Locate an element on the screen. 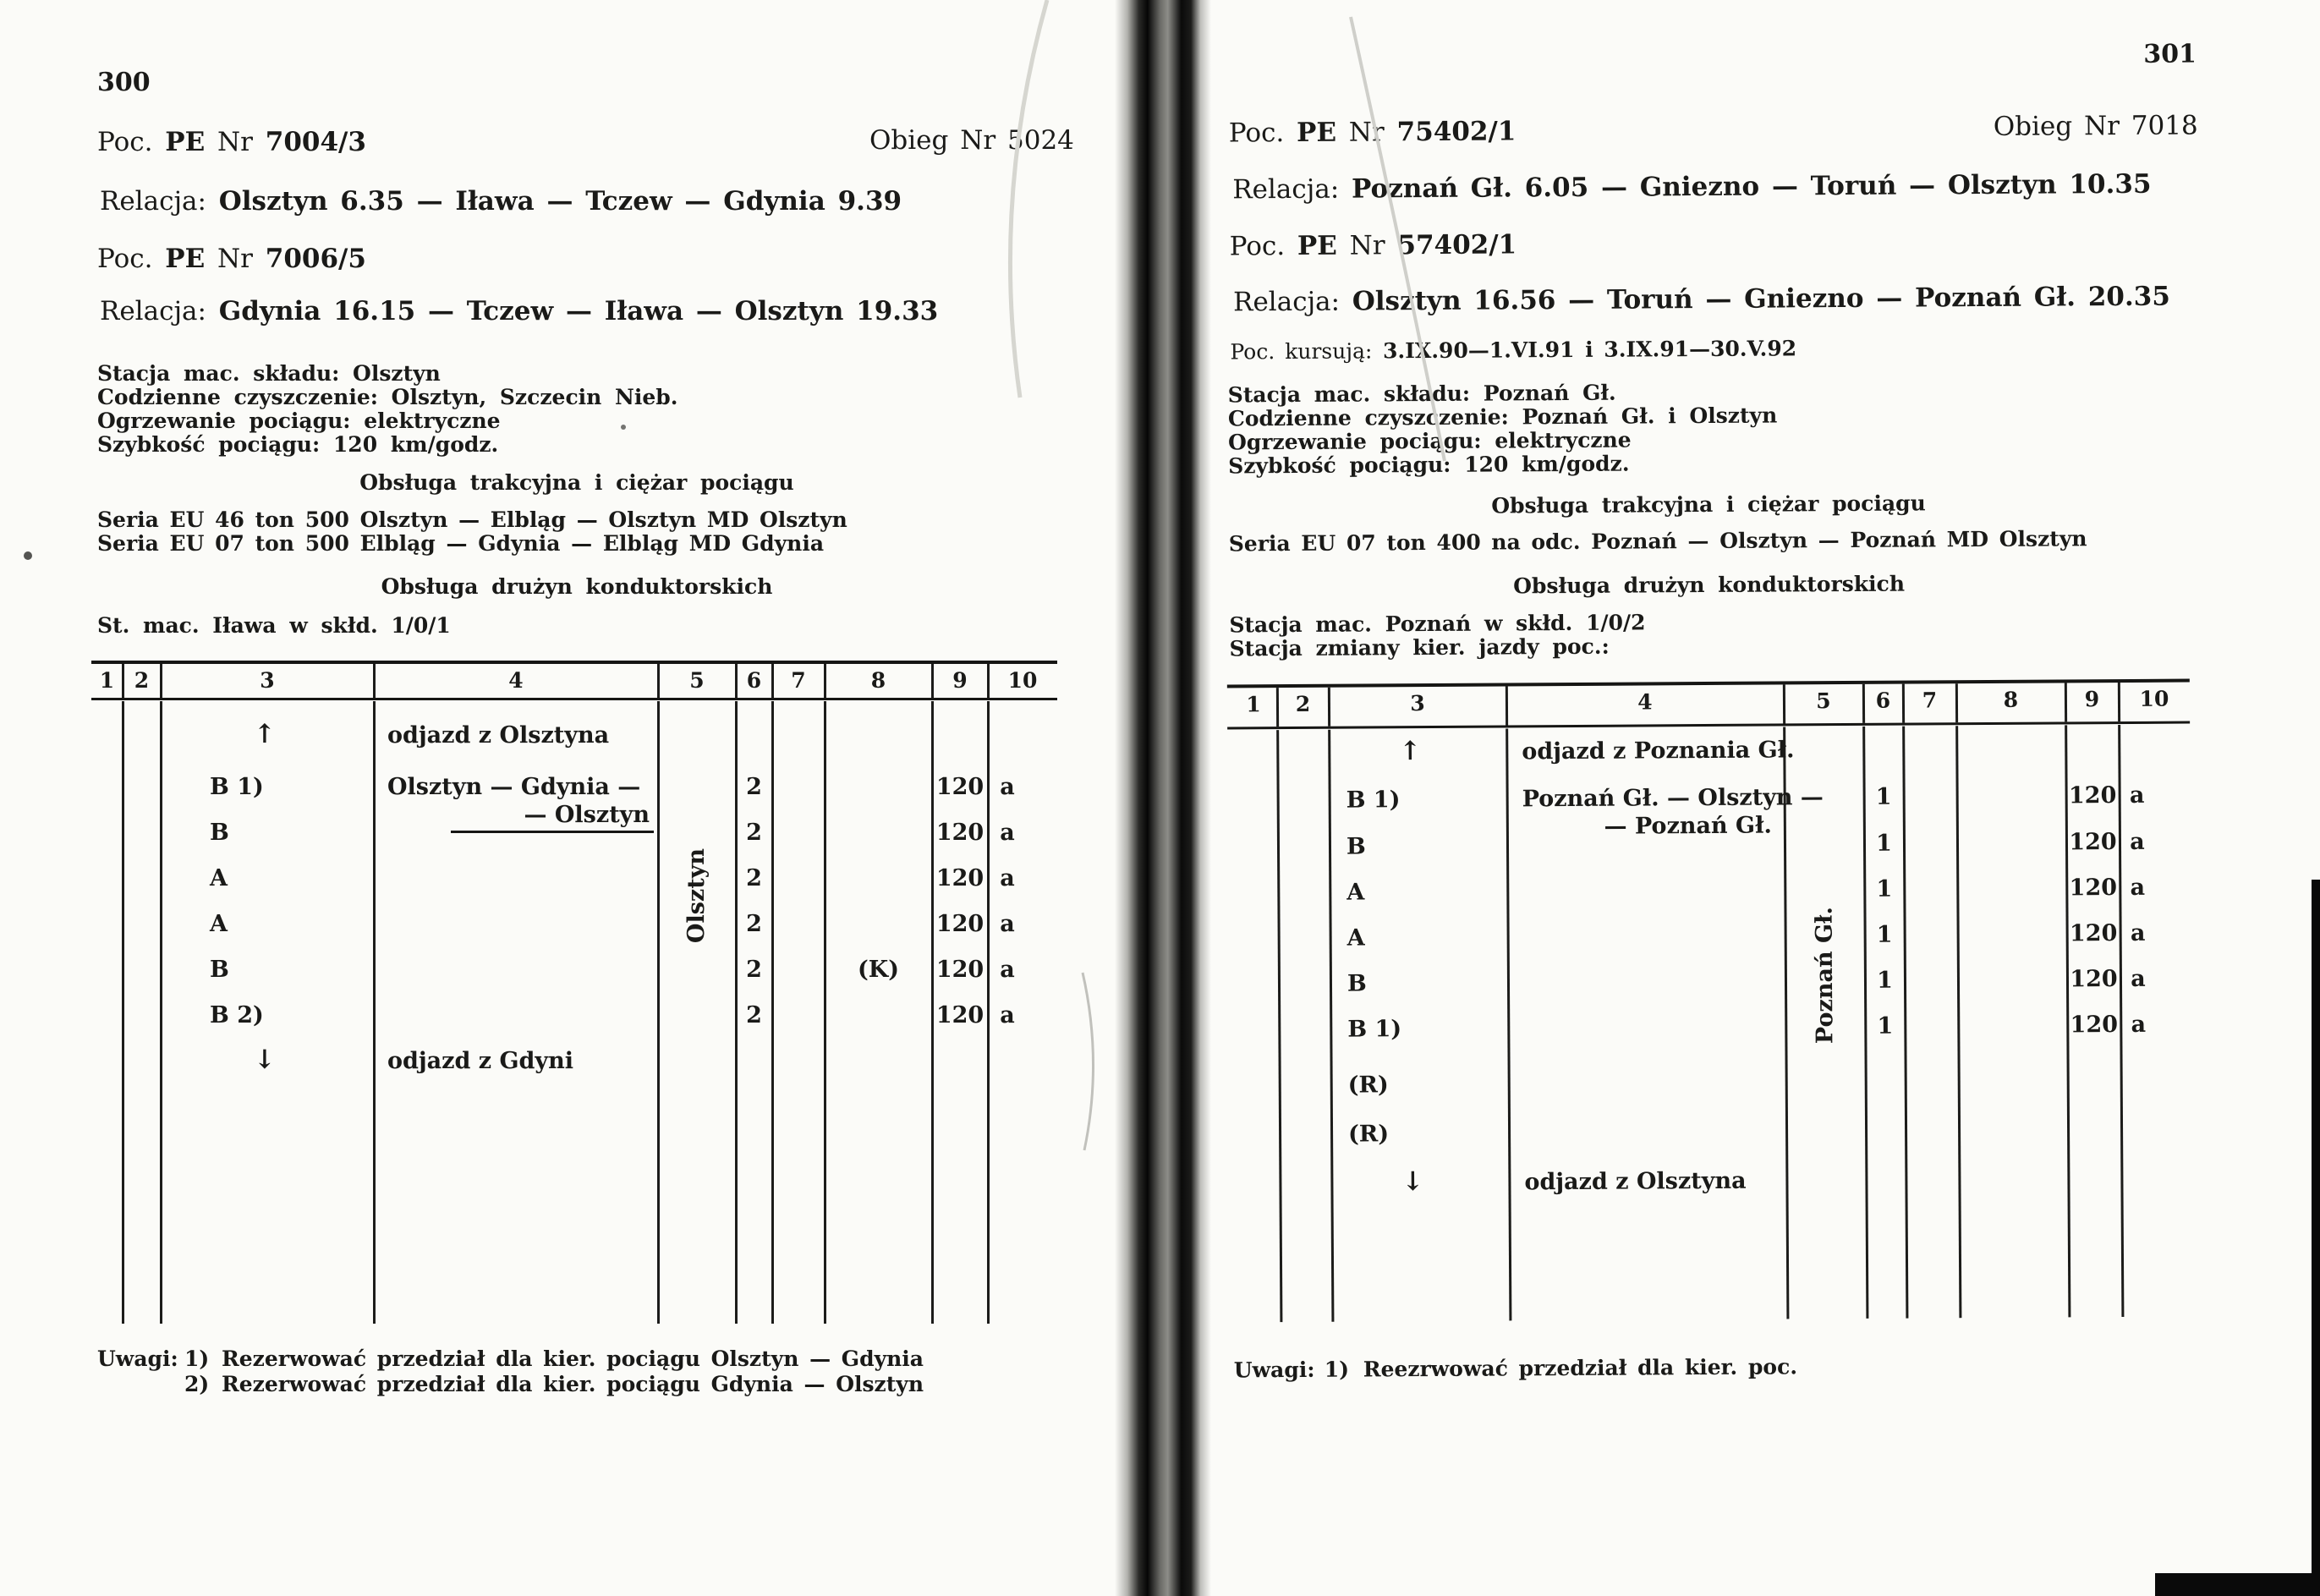 The width and height of the screenshot is (2320, 1596). uwagi-item-number: 1) is located at coordinates (197, 1358).